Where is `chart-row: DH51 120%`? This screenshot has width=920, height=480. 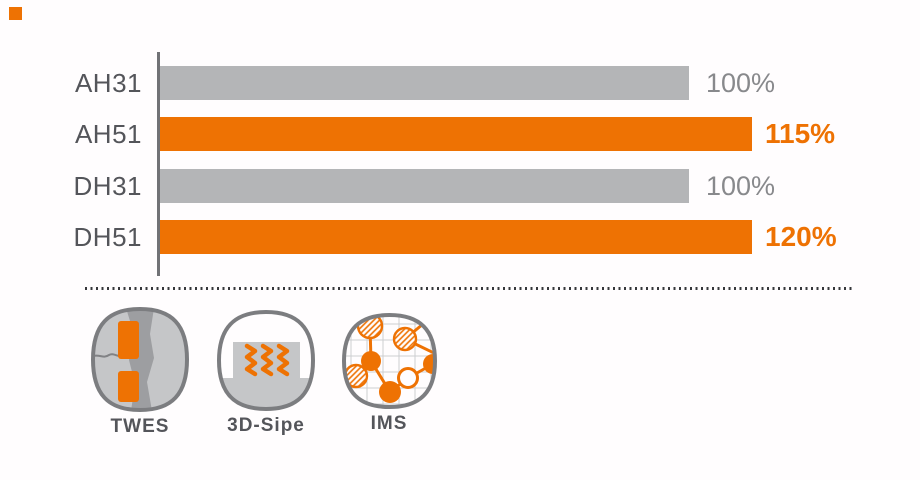 chart-row: DH51 120% is located at coordinates (460, 237).